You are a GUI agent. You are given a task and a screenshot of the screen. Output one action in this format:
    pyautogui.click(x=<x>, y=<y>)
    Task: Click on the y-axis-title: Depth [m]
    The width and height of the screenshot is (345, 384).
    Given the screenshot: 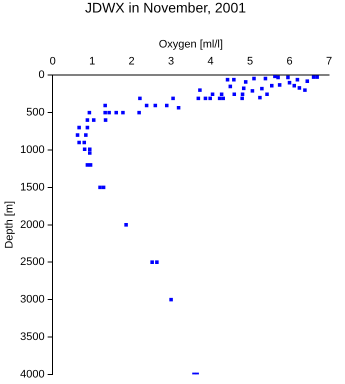 What is the action you would take?
    pyautogui.click(x=10, y=224)
    